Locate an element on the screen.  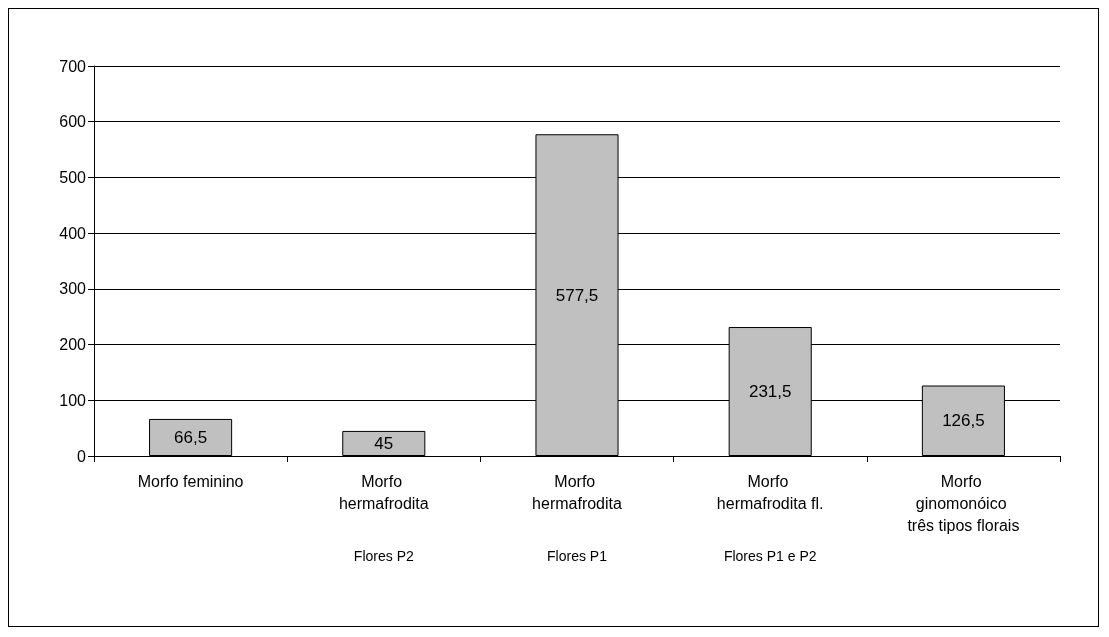
data-label: 45 is located at coordinates (384, 443).